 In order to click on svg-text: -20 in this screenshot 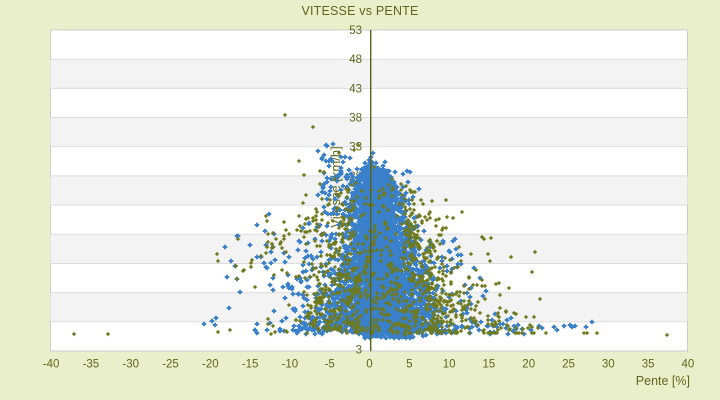, I will do `click(210, 365)`.